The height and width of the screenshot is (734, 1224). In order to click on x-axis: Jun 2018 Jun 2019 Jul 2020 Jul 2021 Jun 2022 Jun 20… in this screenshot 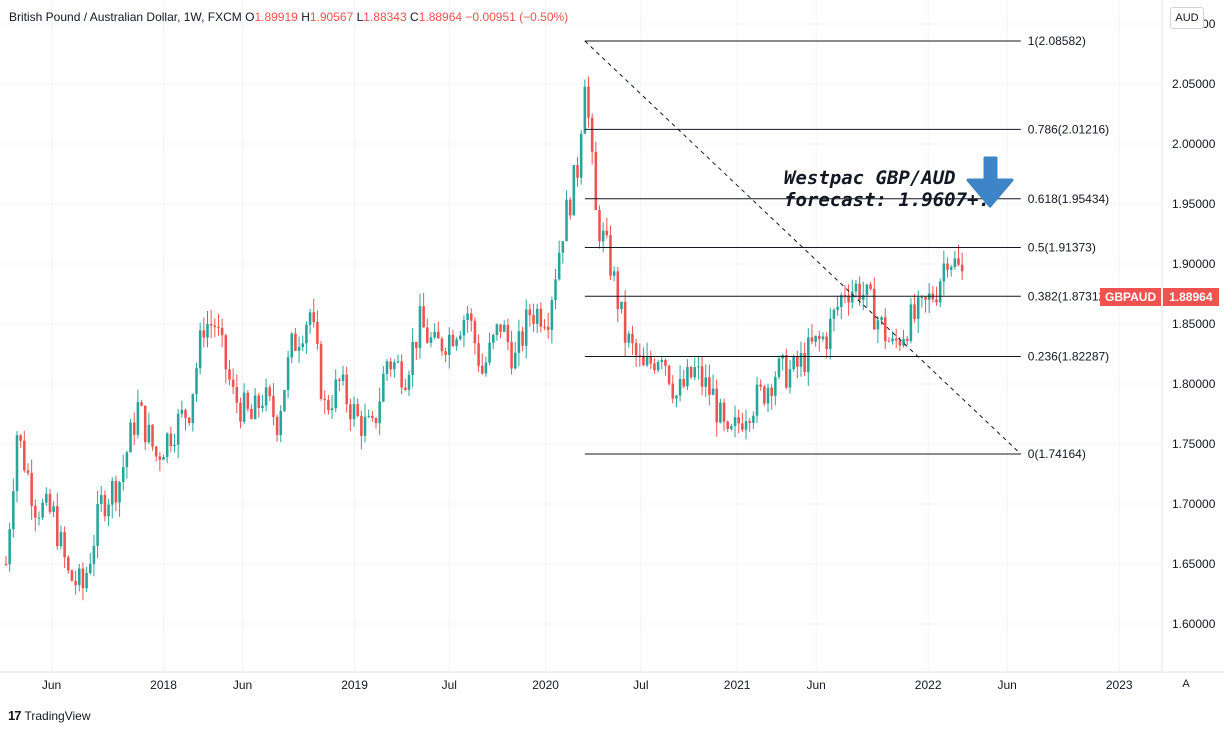, I will do `click(587, 685)`.